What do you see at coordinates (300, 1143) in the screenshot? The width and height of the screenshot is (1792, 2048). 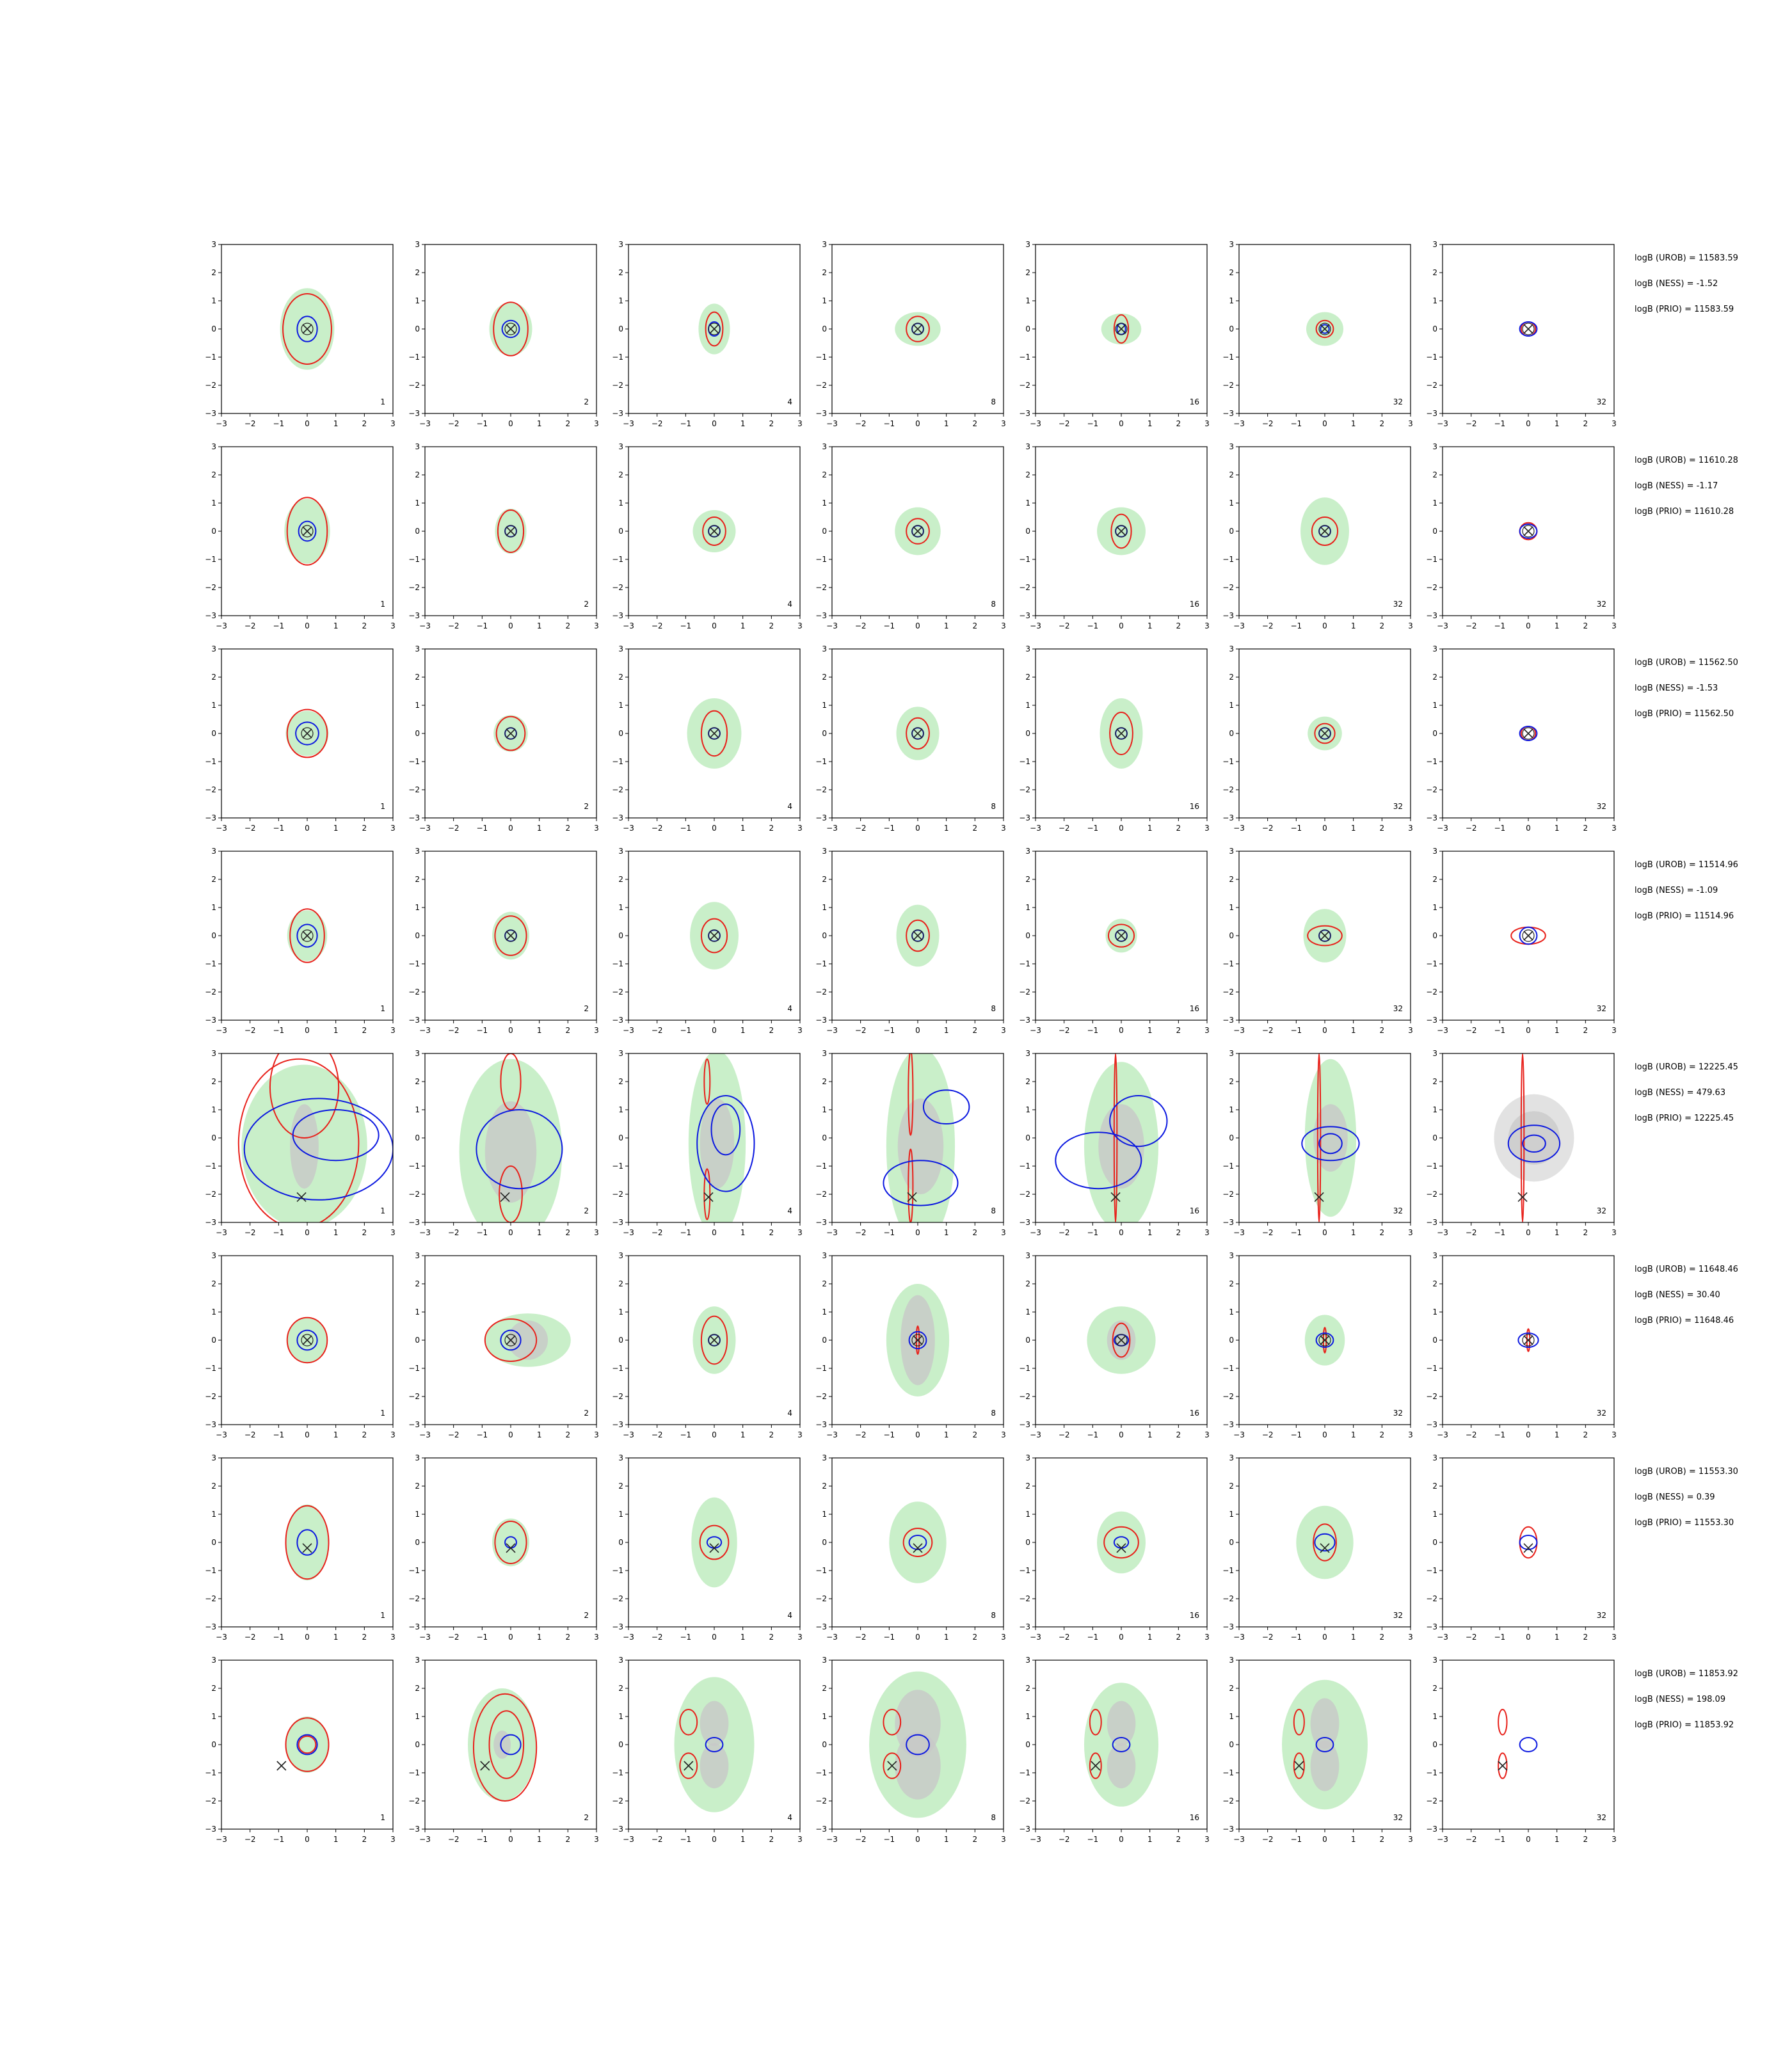 I see `panel-r5-c1: −3−3 −2 −2 −1 −1 0 0 1 1 2 2 3 3 1` at bounding box center [300, 1143].